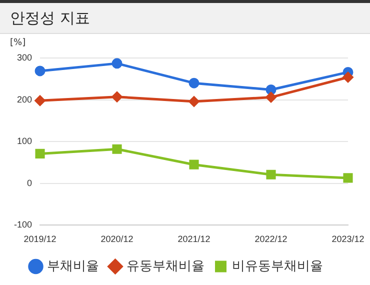 This screenshot has height=285, width=370. What do you see at coordinates (277, 266) in the screenshot?
I see `legend-label: 비유동부채비율` at bounding box center [277, 266].